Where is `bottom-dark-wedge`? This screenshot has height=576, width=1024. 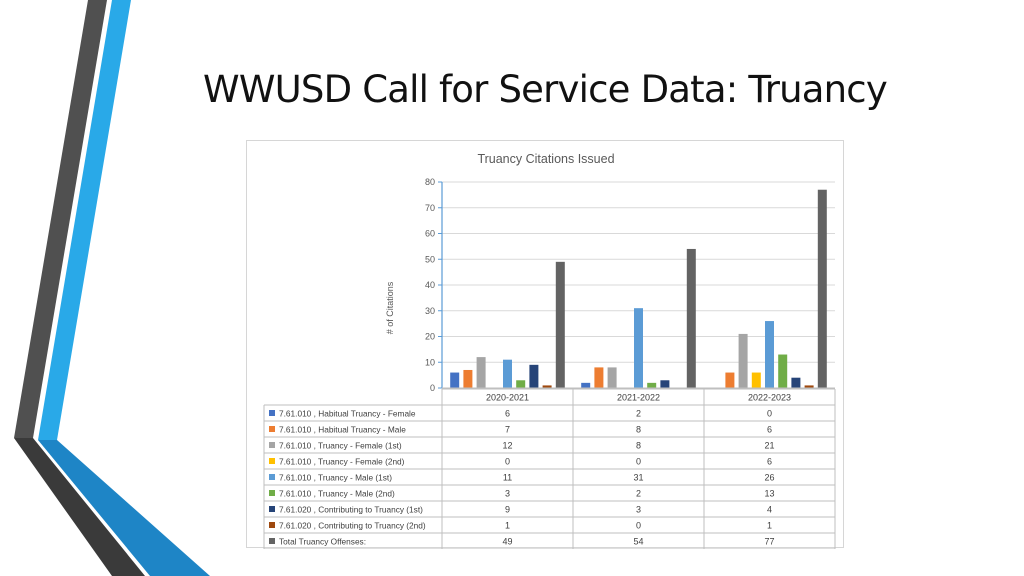 bottom-dark-wedge is located at coordinates (79, 507).